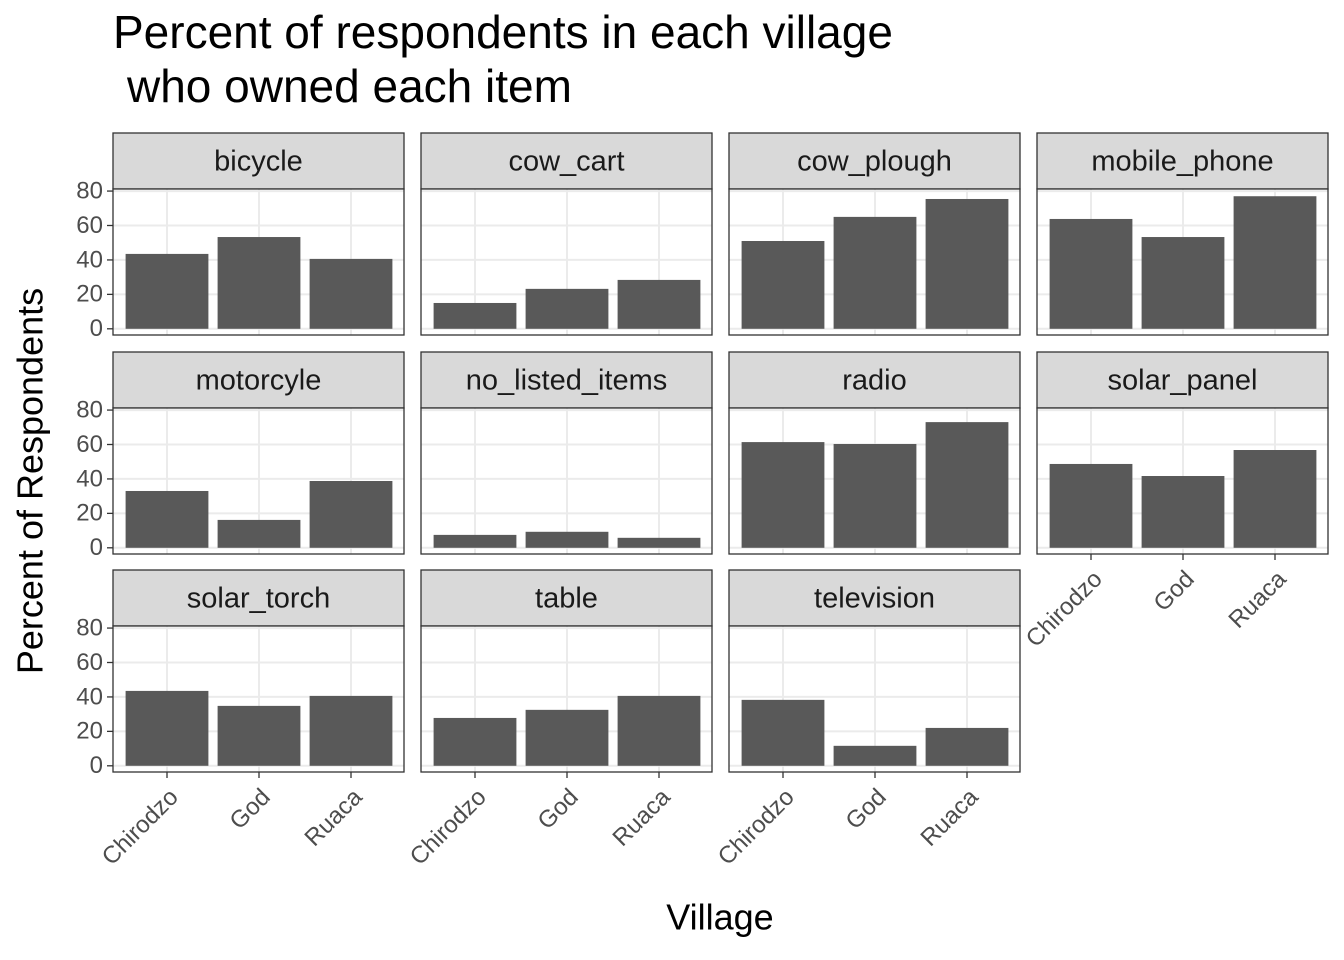 The width and height of the screenshot is (1344, 960). Describe the element at coordinates (719, 917) in the screenshot. I see `x-axis-title: Village` at that location.